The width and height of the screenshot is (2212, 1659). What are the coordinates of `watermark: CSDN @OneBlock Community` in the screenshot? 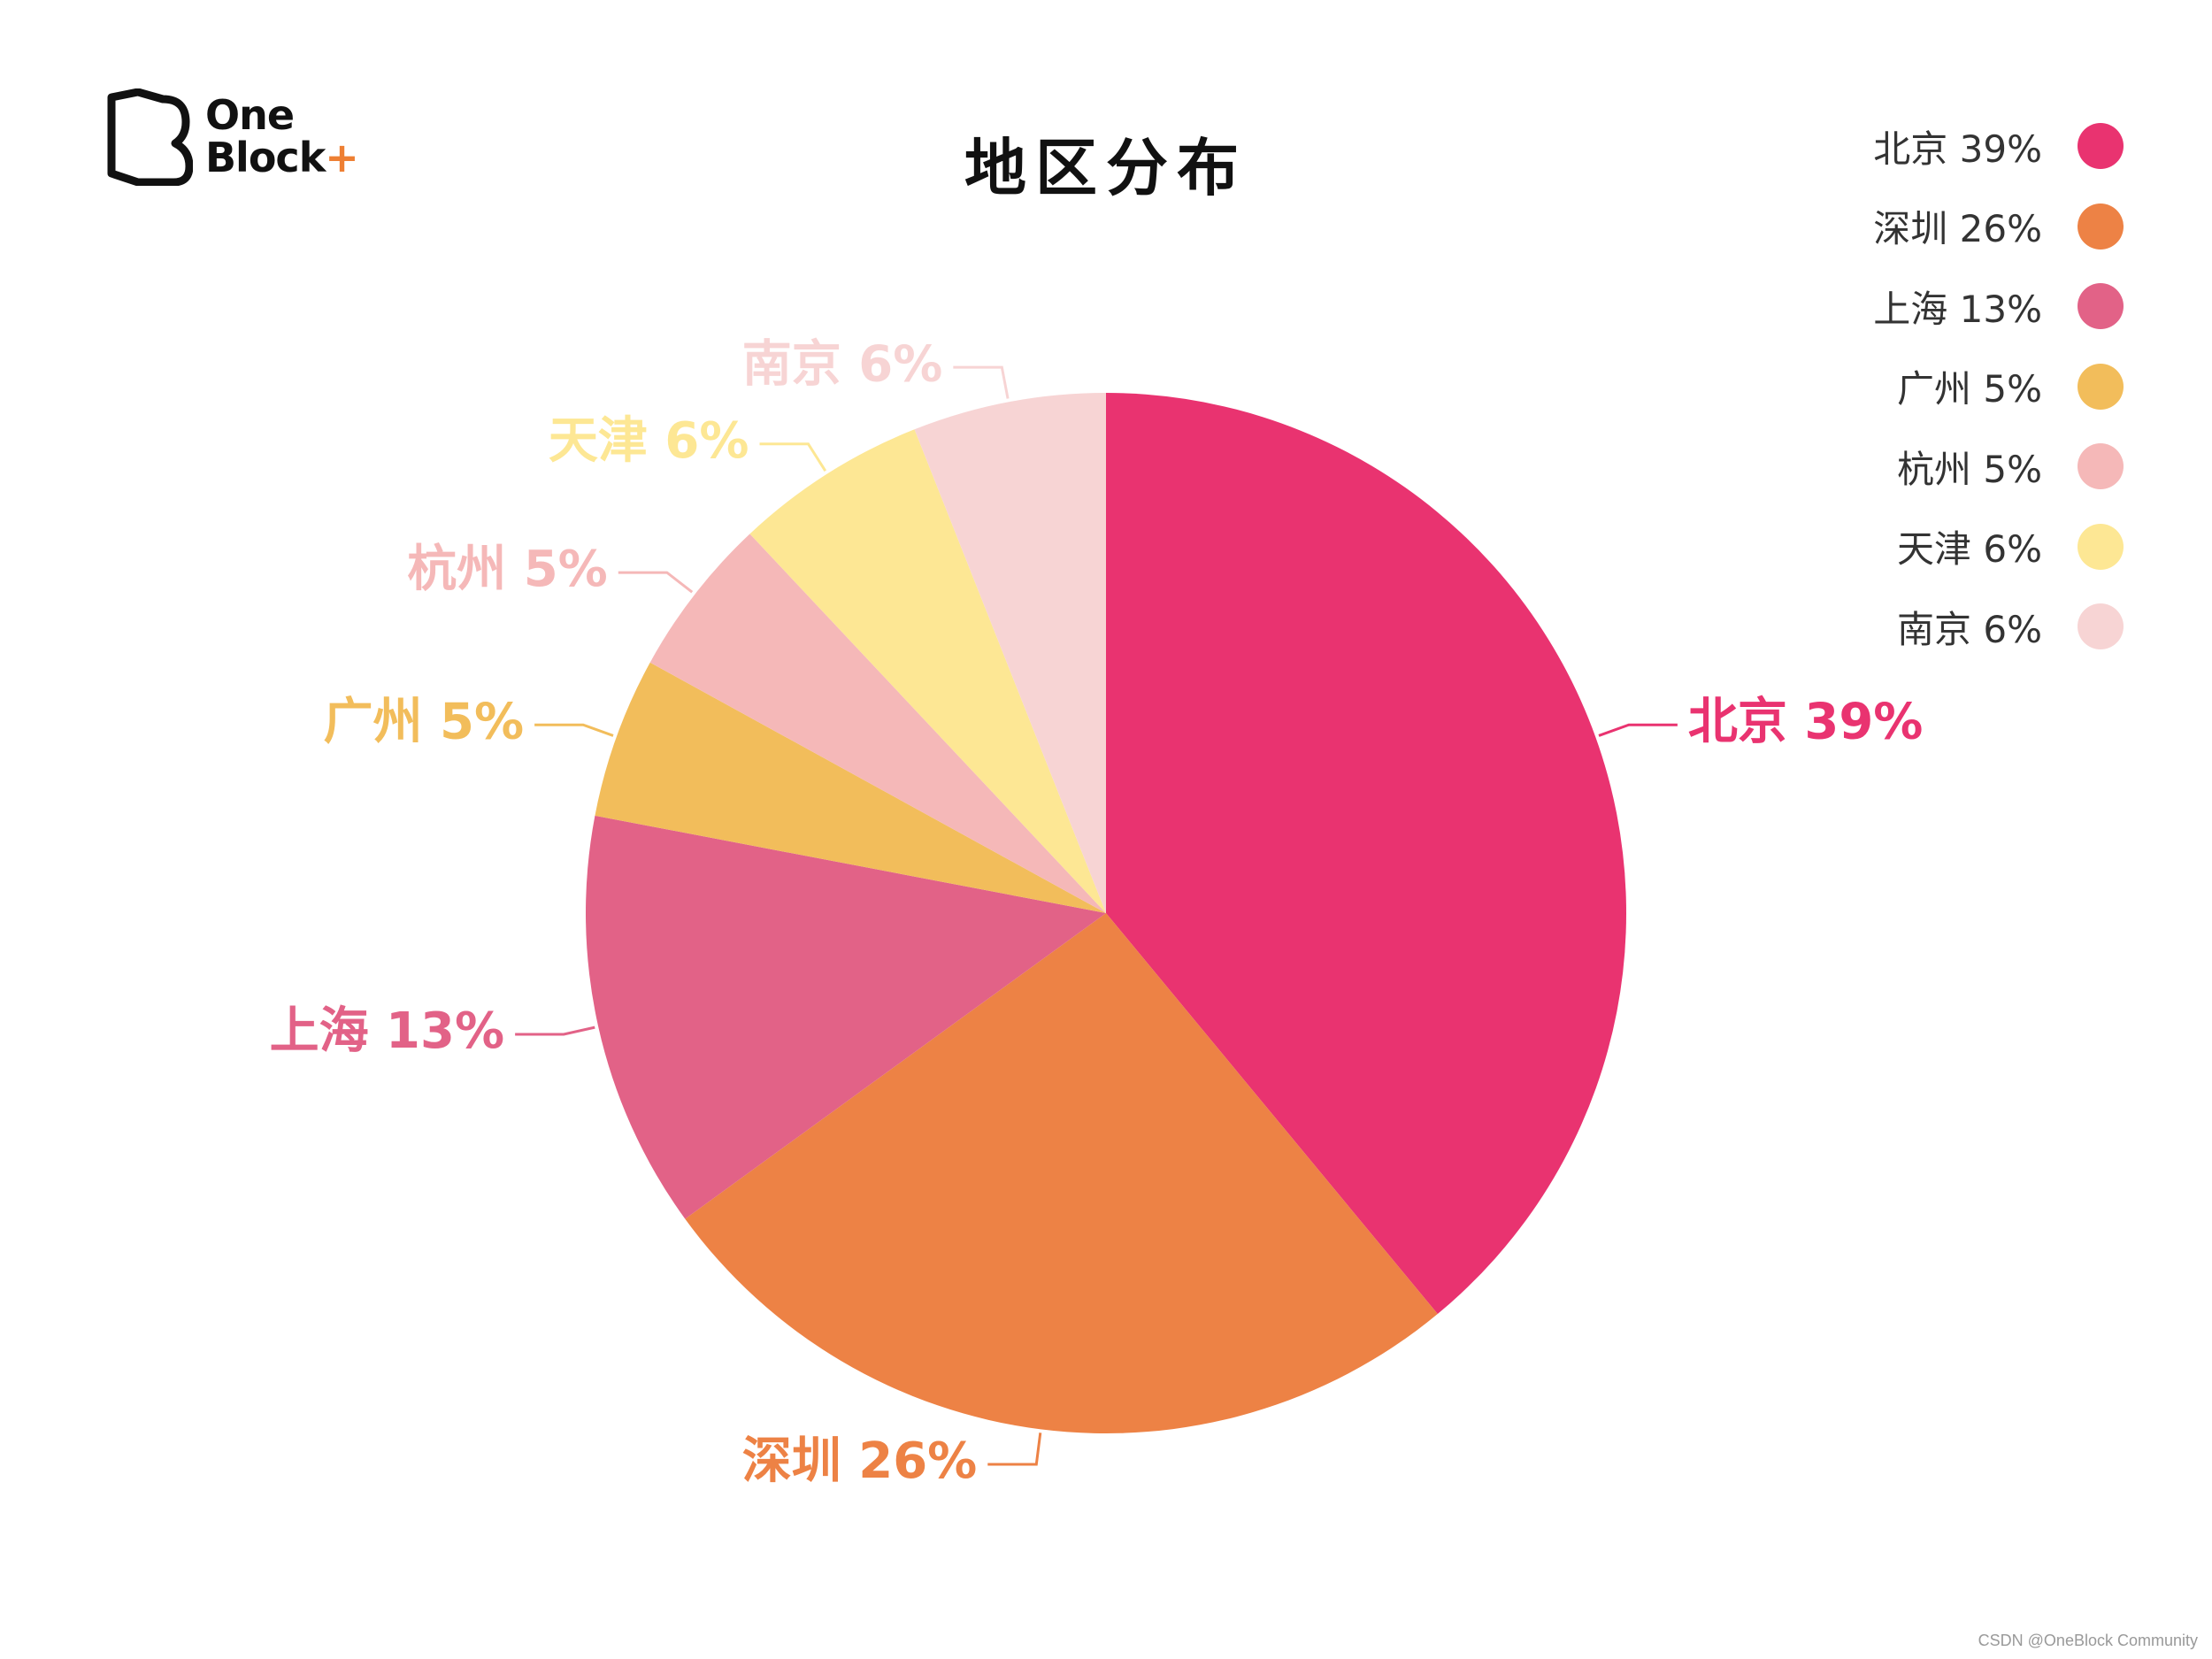 It's located at (2088, 1640).